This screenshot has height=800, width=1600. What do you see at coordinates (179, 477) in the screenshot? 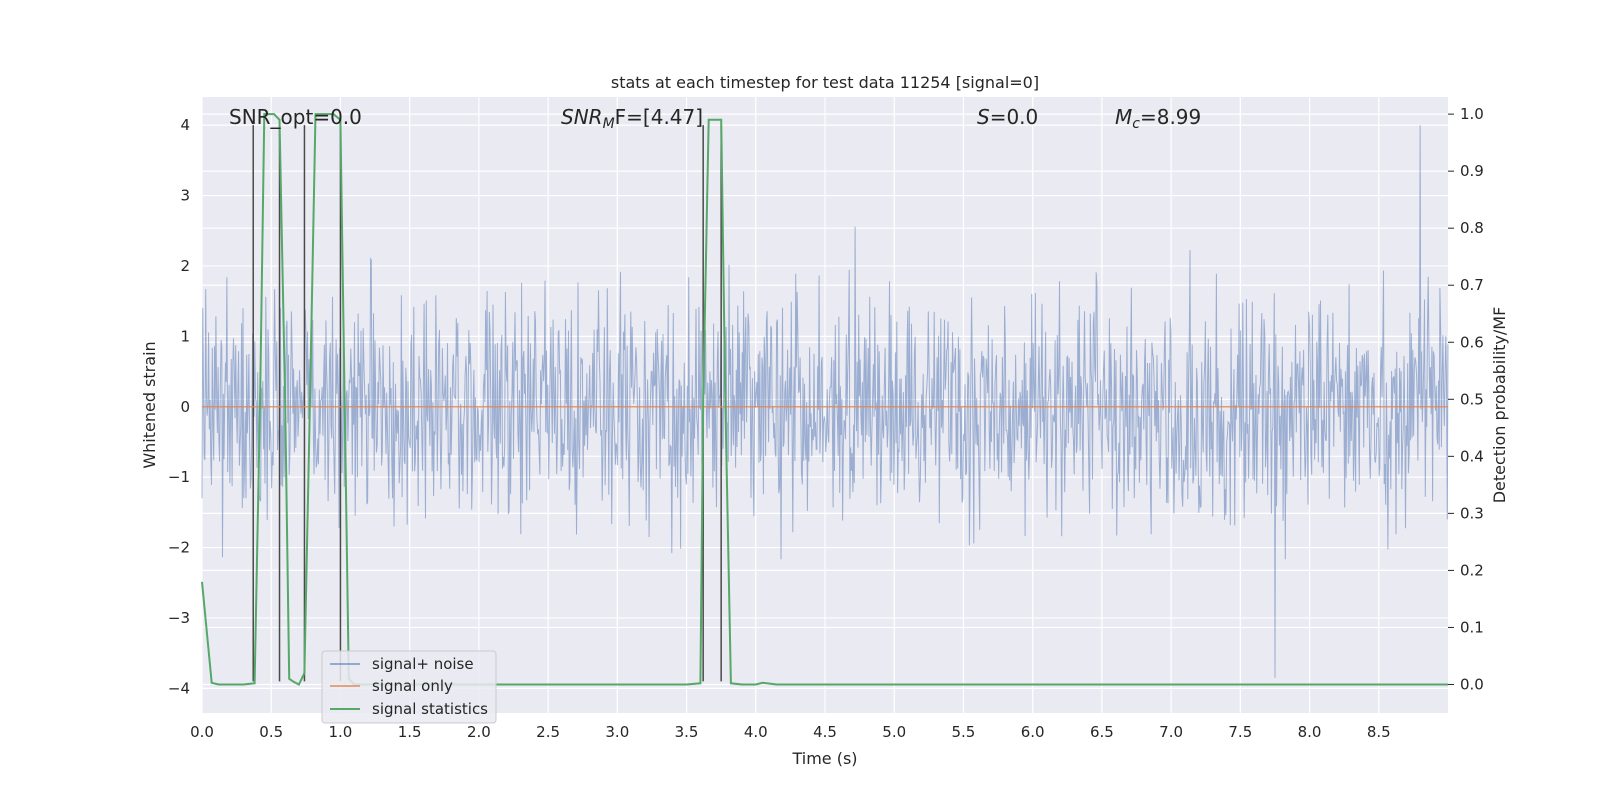
I see `y-tick-label: −1` at bounding box center [179, 477].